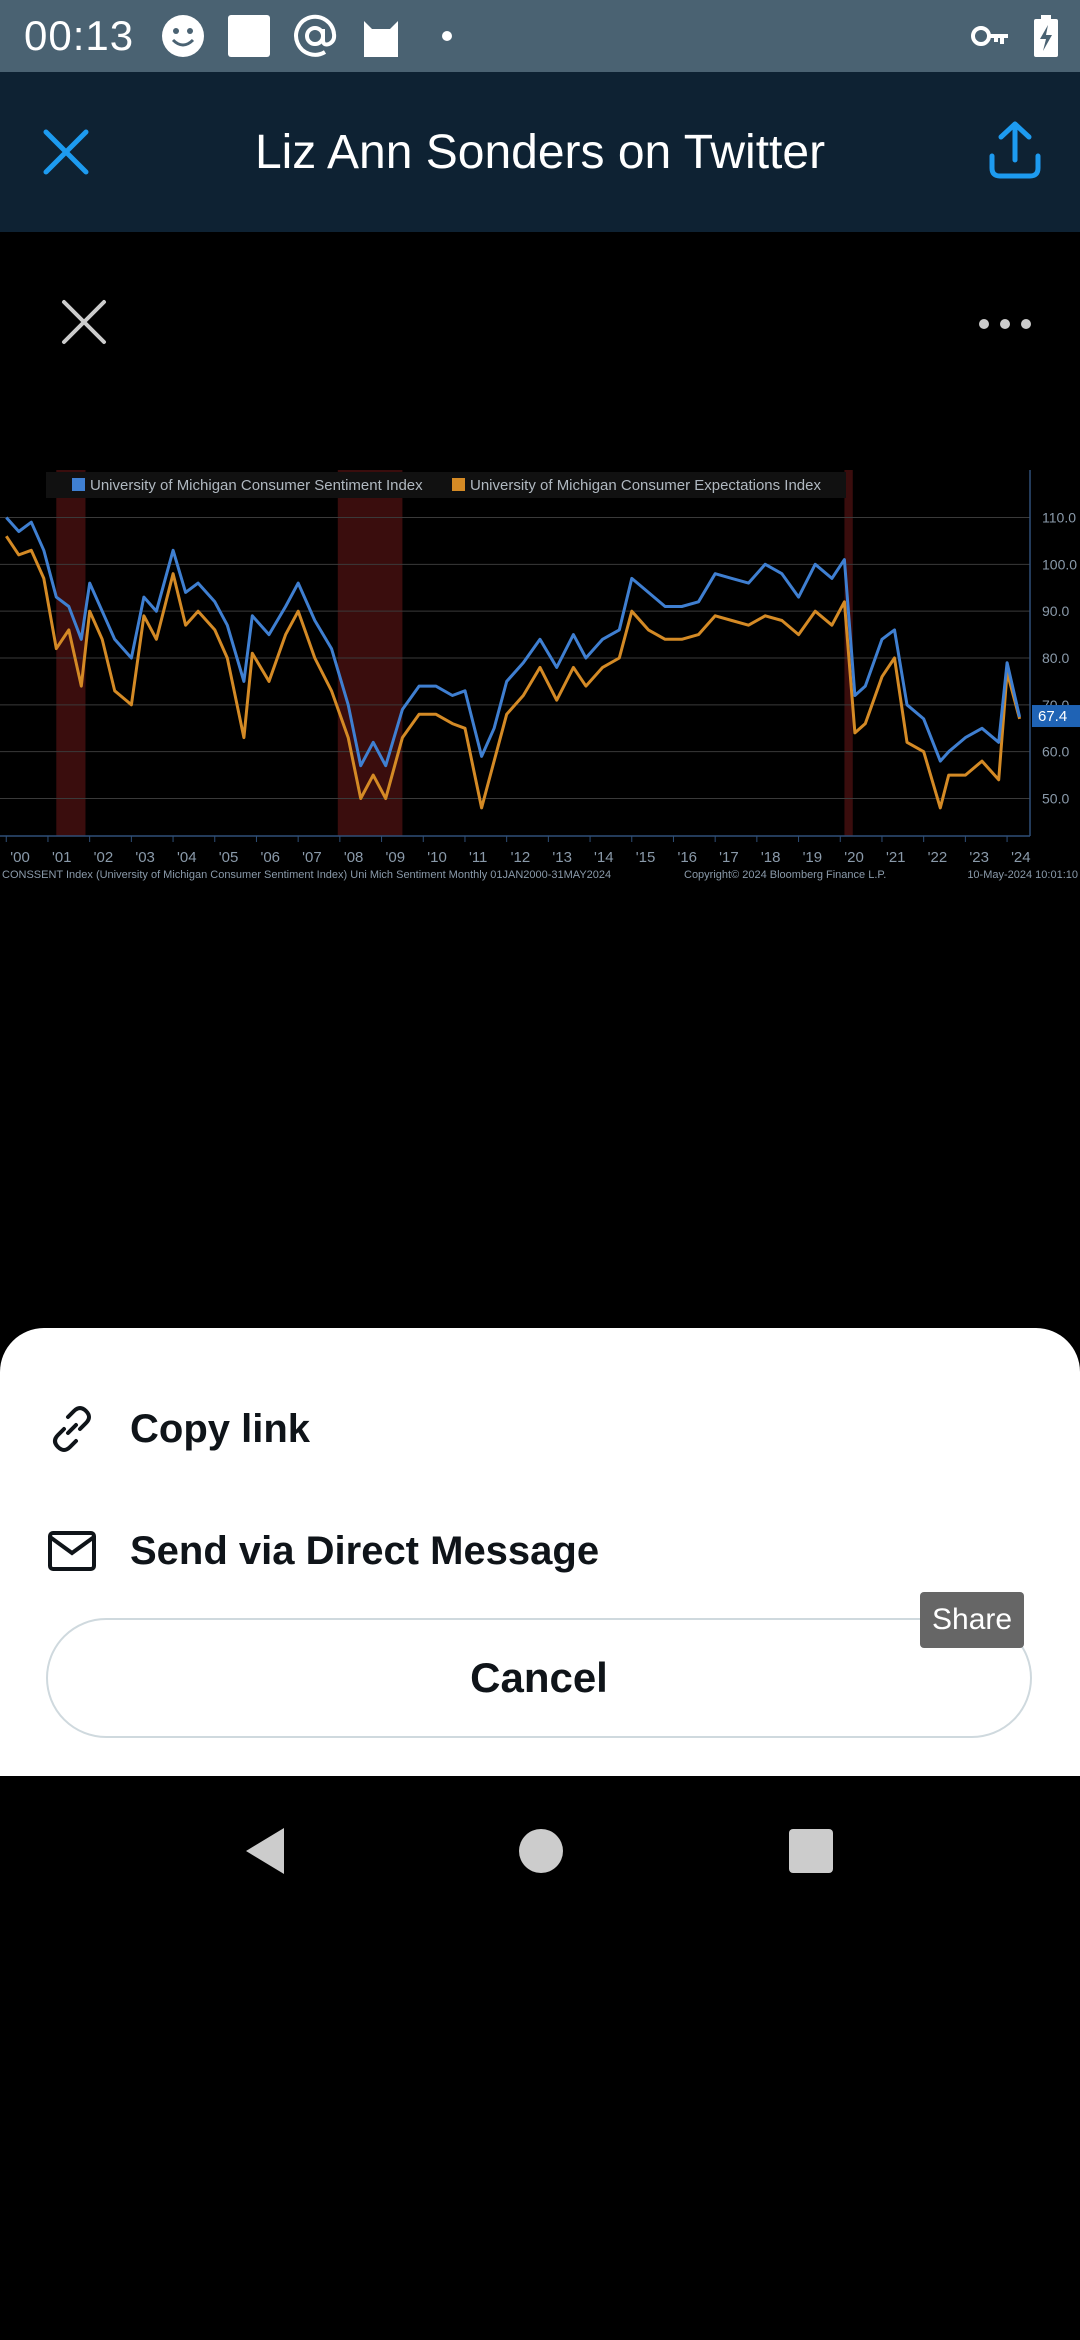 The image size is (1080, 2340). Describe the element at coordinates (396, 857) in the screenshot. I see `x-tick-label: '09` at that location.